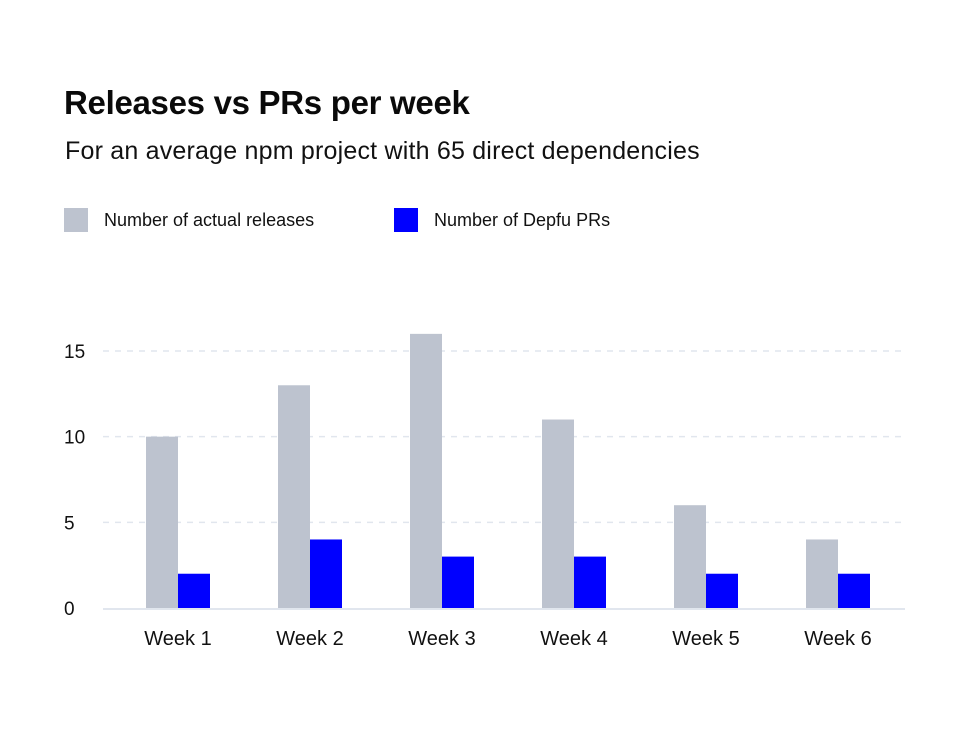 This screenshot has width=968, height=744. Describe the element at coordinates (573, 639) in the screenshot. I see `x-tick-label-week-4: Week 4` at that location.